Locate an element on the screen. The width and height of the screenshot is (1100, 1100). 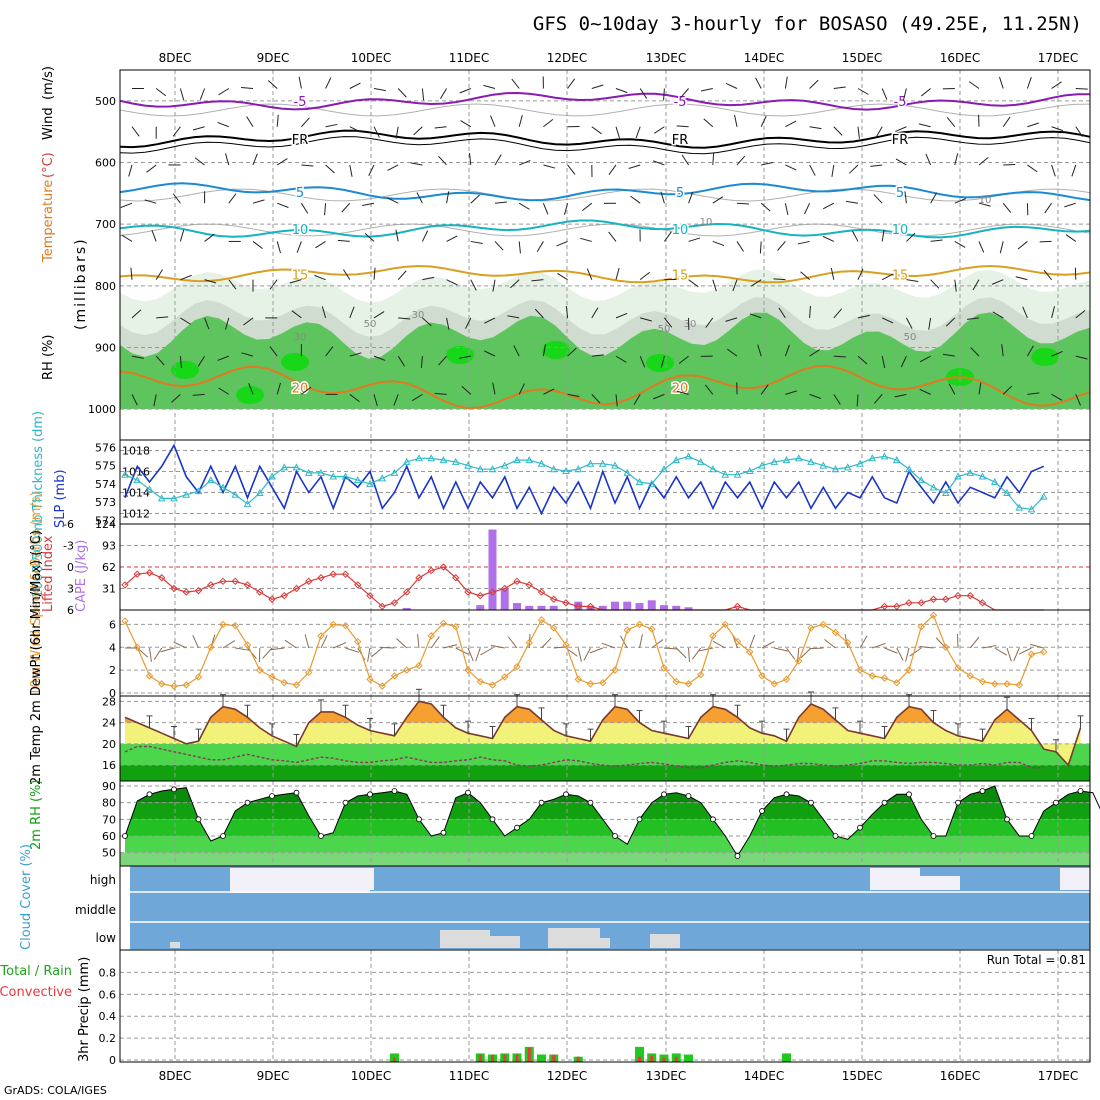
isotherm-label: 20 is located at coordinates (680, 389).